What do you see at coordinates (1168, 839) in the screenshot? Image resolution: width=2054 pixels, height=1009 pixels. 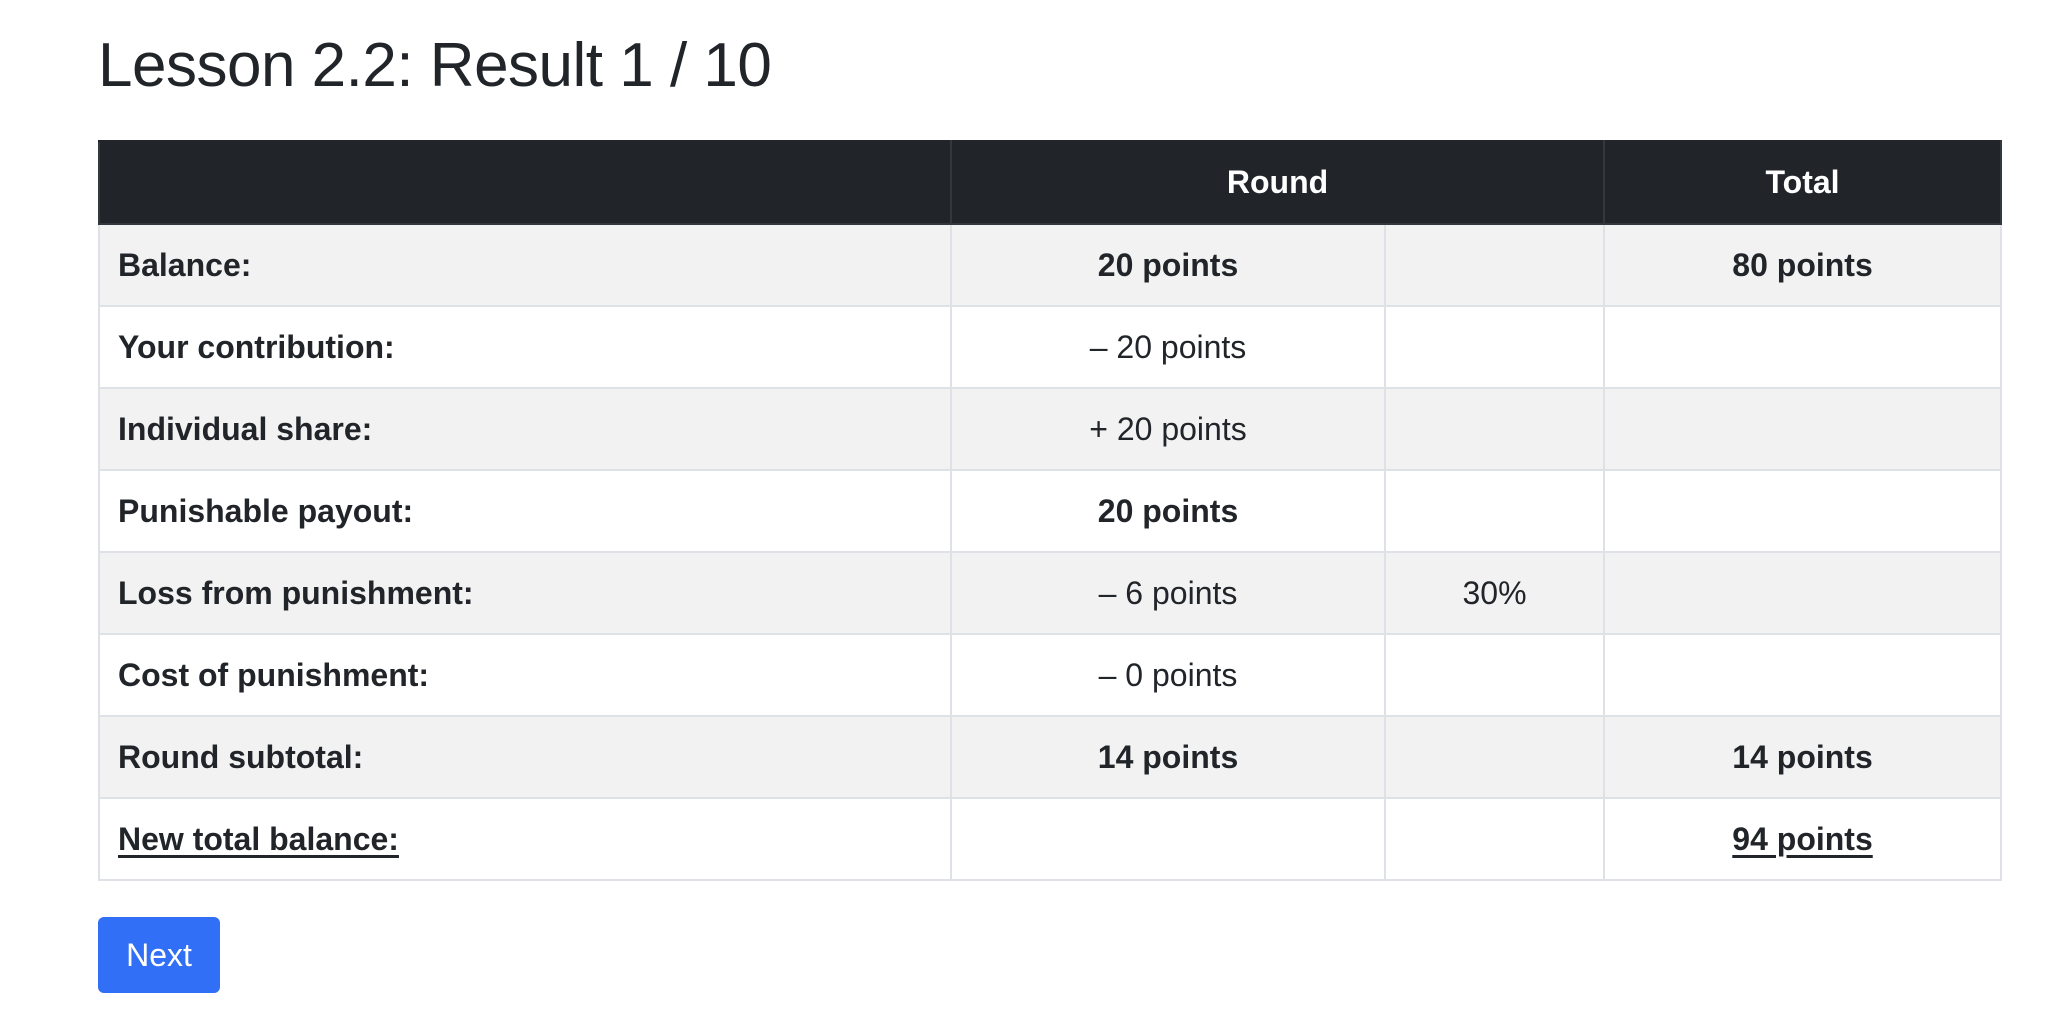 I see `round-value` at bounding box center [1168, 839].